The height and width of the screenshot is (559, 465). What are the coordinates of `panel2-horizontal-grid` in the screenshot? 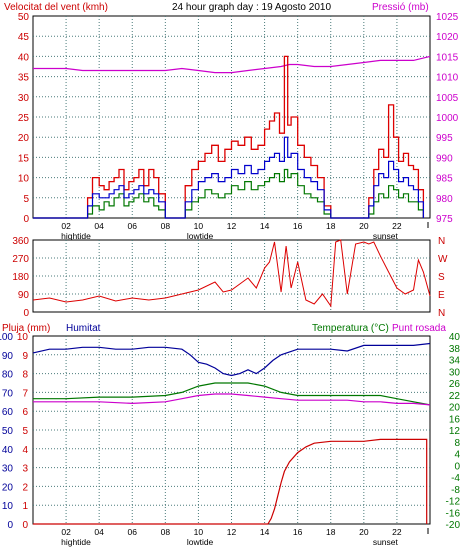 It's located at (231, 276).